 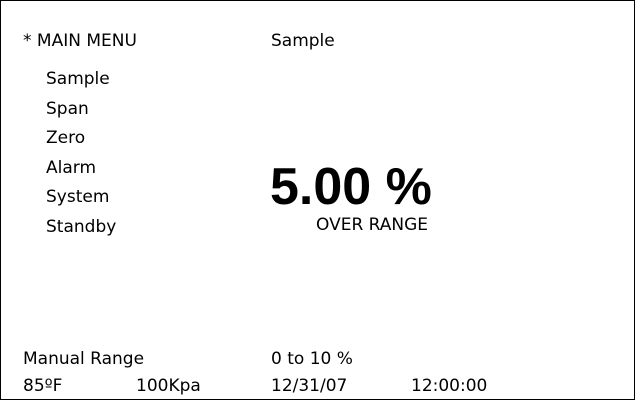 I want to click on current-mode: Sample, so click(x=303, y=41).